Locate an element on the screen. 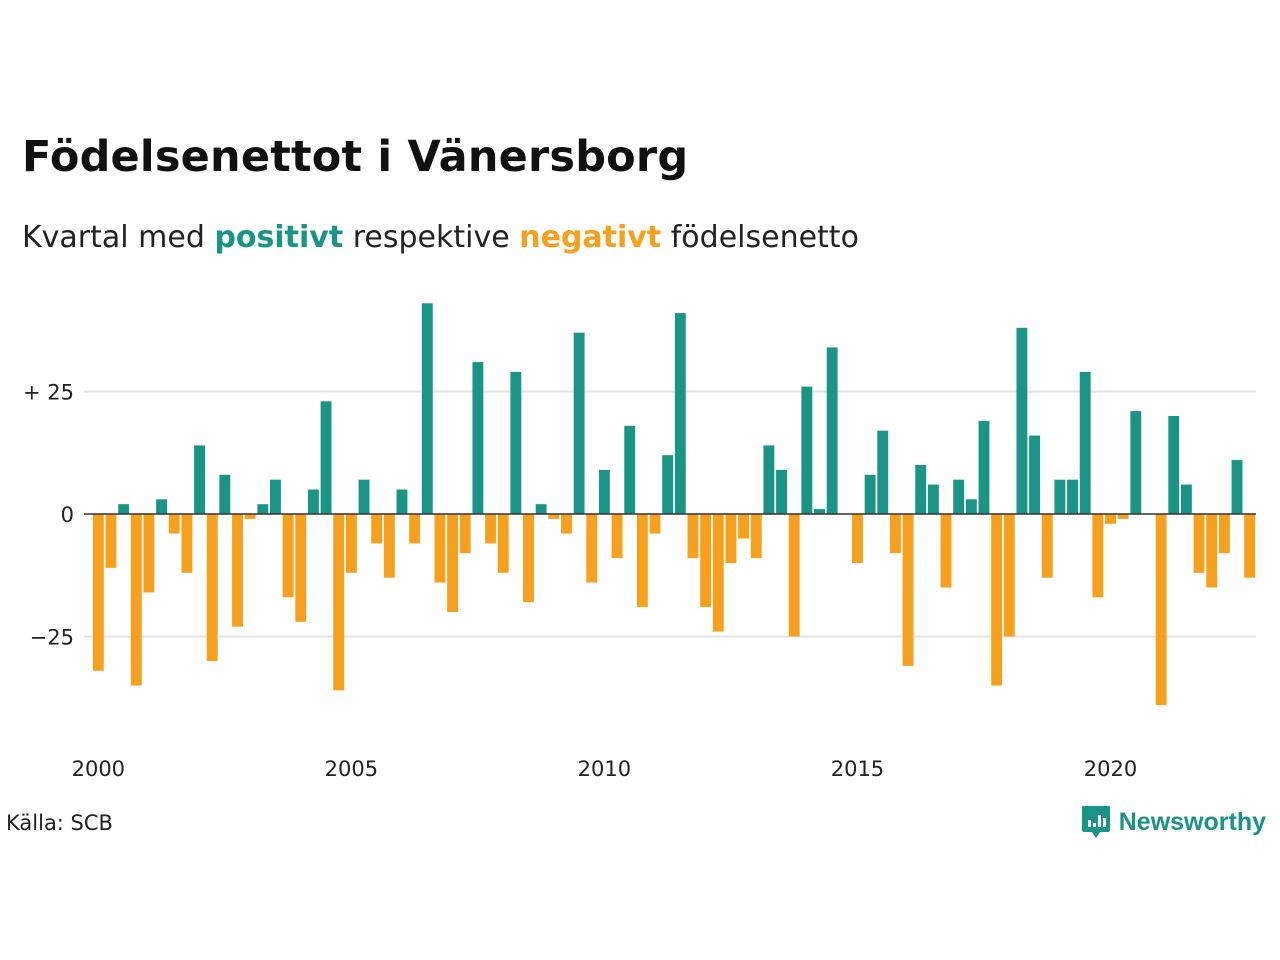  y-tick-label: 0 is located at coordinates (67, 515).